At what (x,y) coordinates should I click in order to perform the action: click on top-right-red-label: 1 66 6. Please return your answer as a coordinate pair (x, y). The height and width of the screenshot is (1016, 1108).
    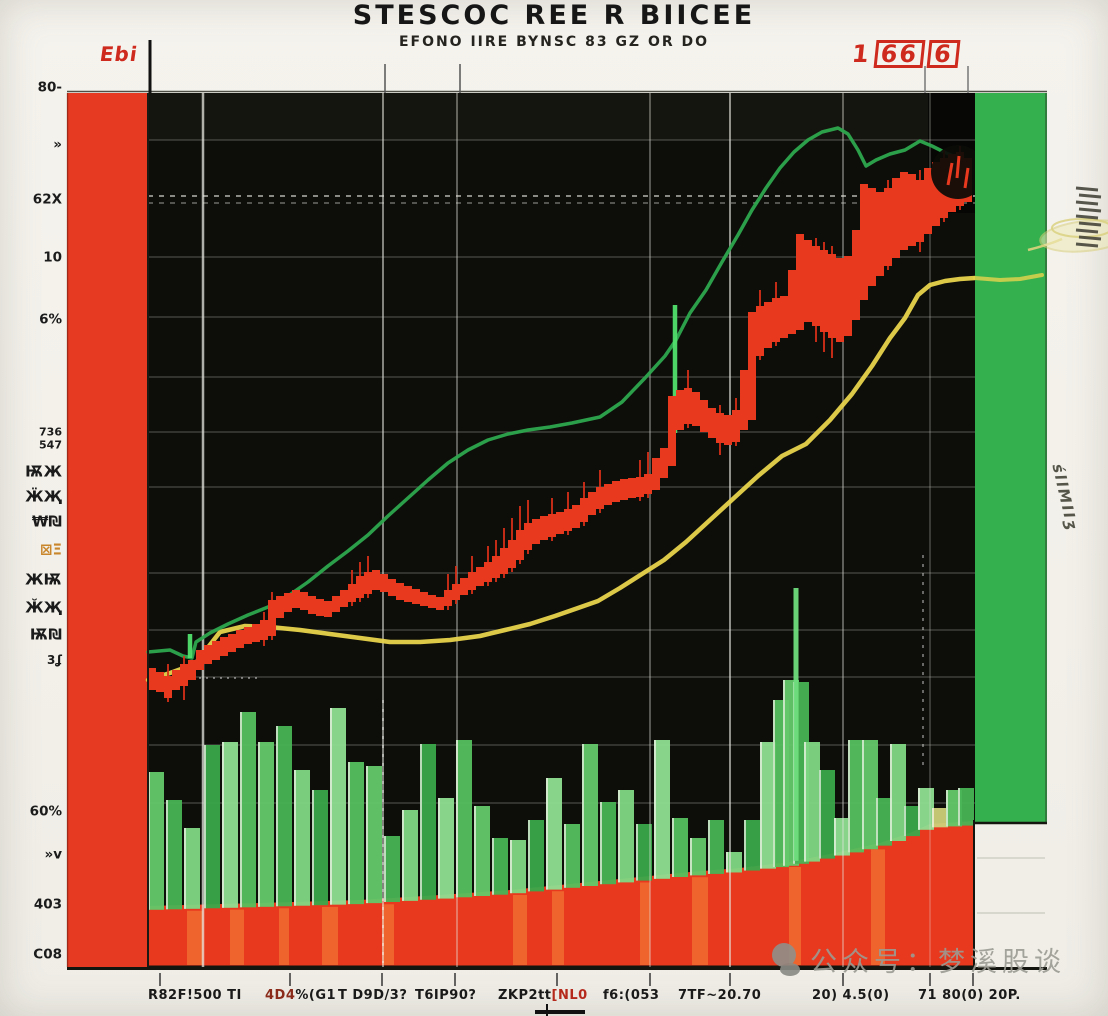
    Looking at the image, I should click on (906, 54).